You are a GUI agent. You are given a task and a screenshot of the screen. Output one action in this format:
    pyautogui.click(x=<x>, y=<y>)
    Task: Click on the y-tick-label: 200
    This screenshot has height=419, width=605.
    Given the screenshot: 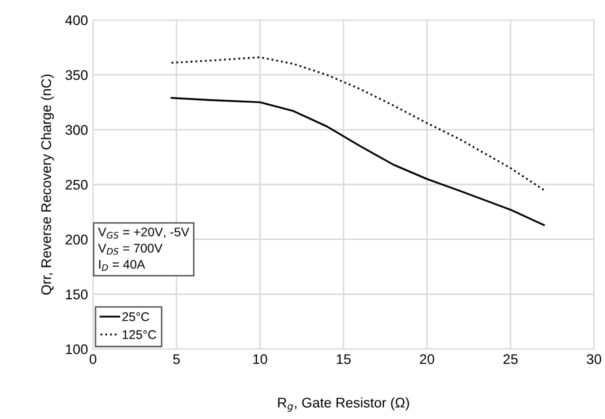 What is the action you would take?
    pyautogui.click(x=77, y=239)
    